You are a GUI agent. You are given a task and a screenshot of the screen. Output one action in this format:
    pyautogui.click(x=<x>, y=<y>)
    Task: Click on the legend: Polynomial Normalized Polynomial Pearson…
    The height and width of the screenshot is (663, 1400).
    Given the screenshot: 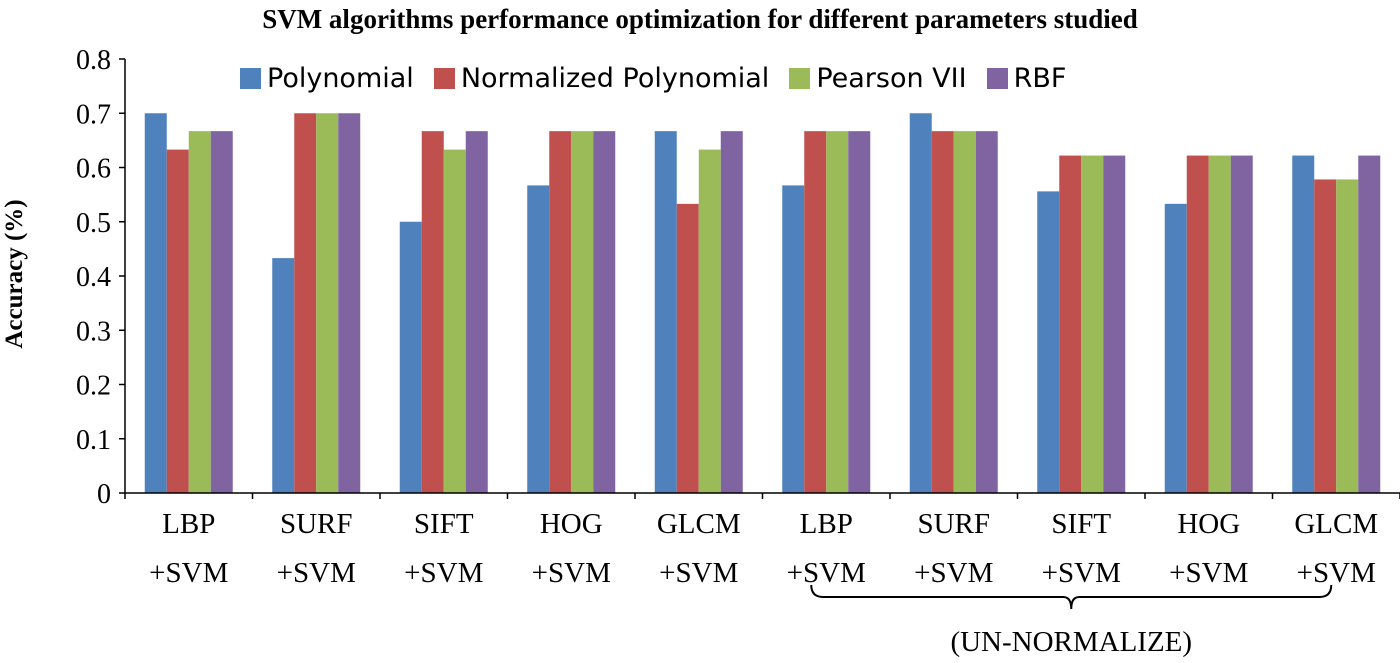 What is the action you would take?
    pyautogui.click(x=663, y=78)
    